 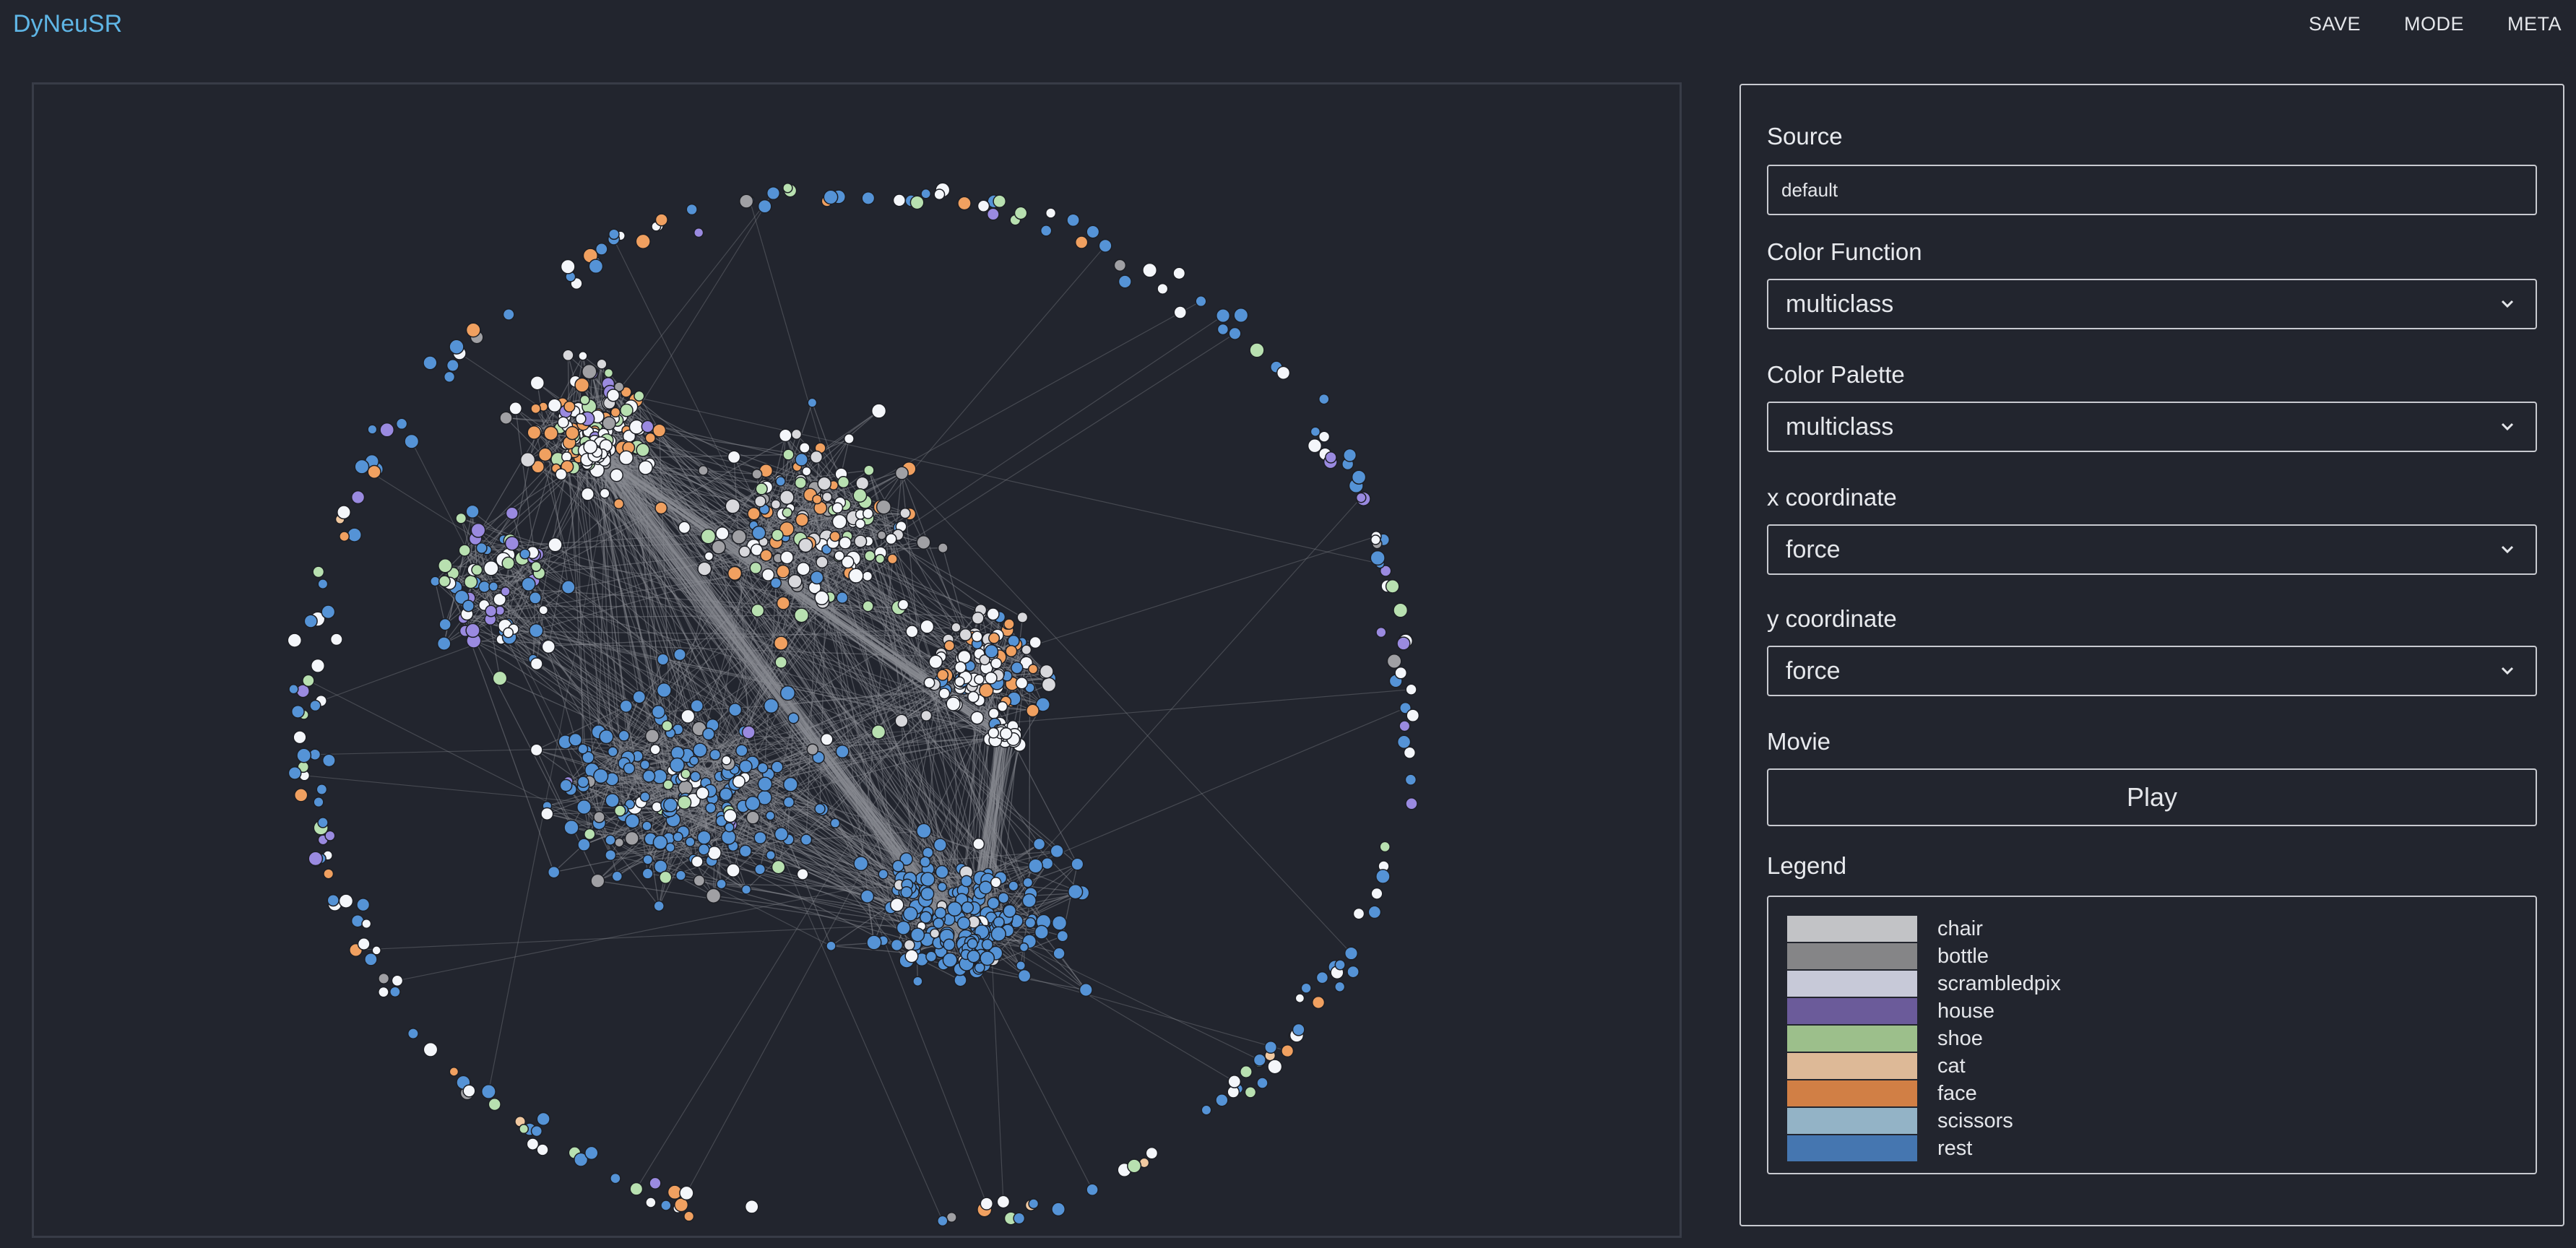 I want to click on meta-button: META, so click(x=2534, y=24).